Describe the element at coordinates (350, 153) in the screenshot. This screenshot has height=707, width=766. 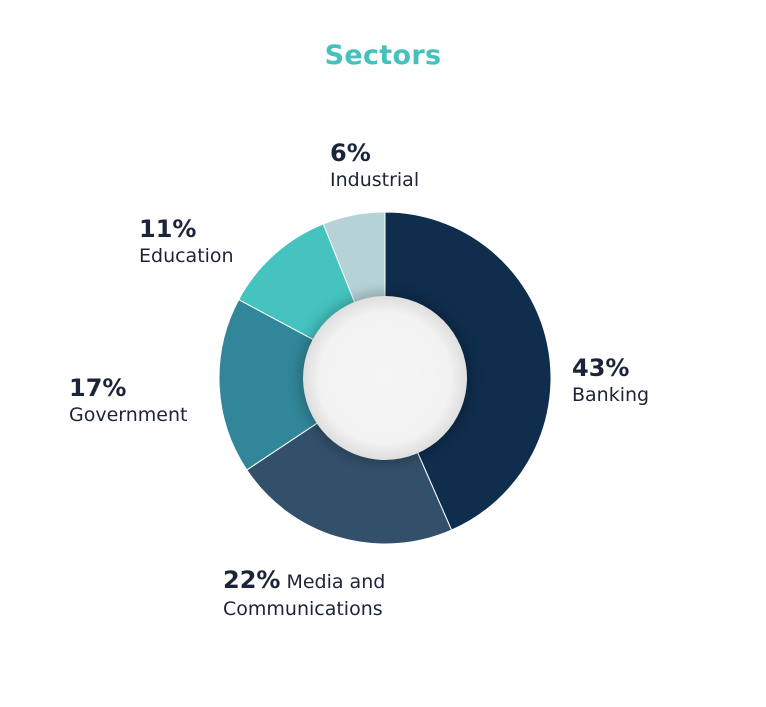
I see `label-industrial-value: 6%` at that location.